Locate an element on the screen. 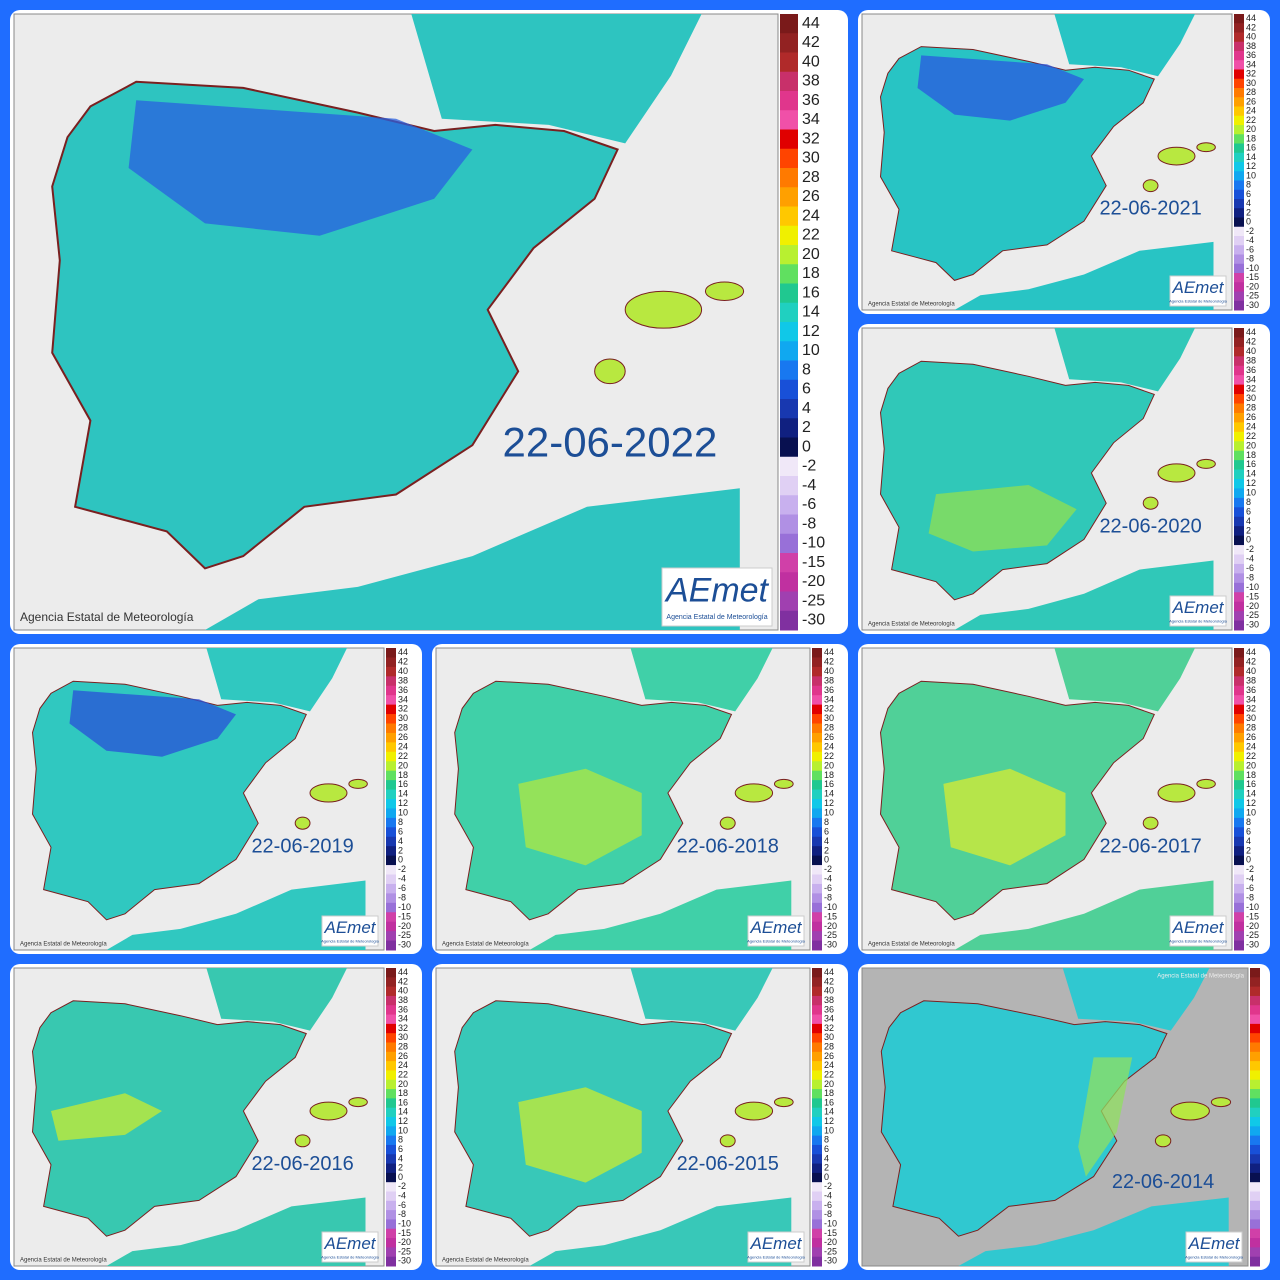 The image size is (1280, 1280). legend-label: 8 is located at coordinates (826, 1140).